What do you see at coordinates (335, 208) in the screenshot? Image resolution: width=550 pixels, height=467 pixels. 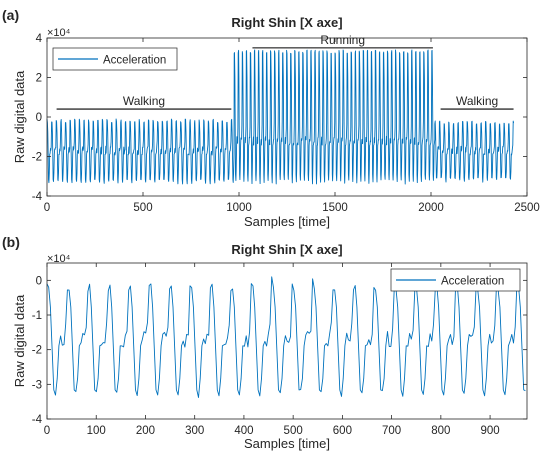 I see `x-tick-label: 1500` at bounding box center [335, 208].